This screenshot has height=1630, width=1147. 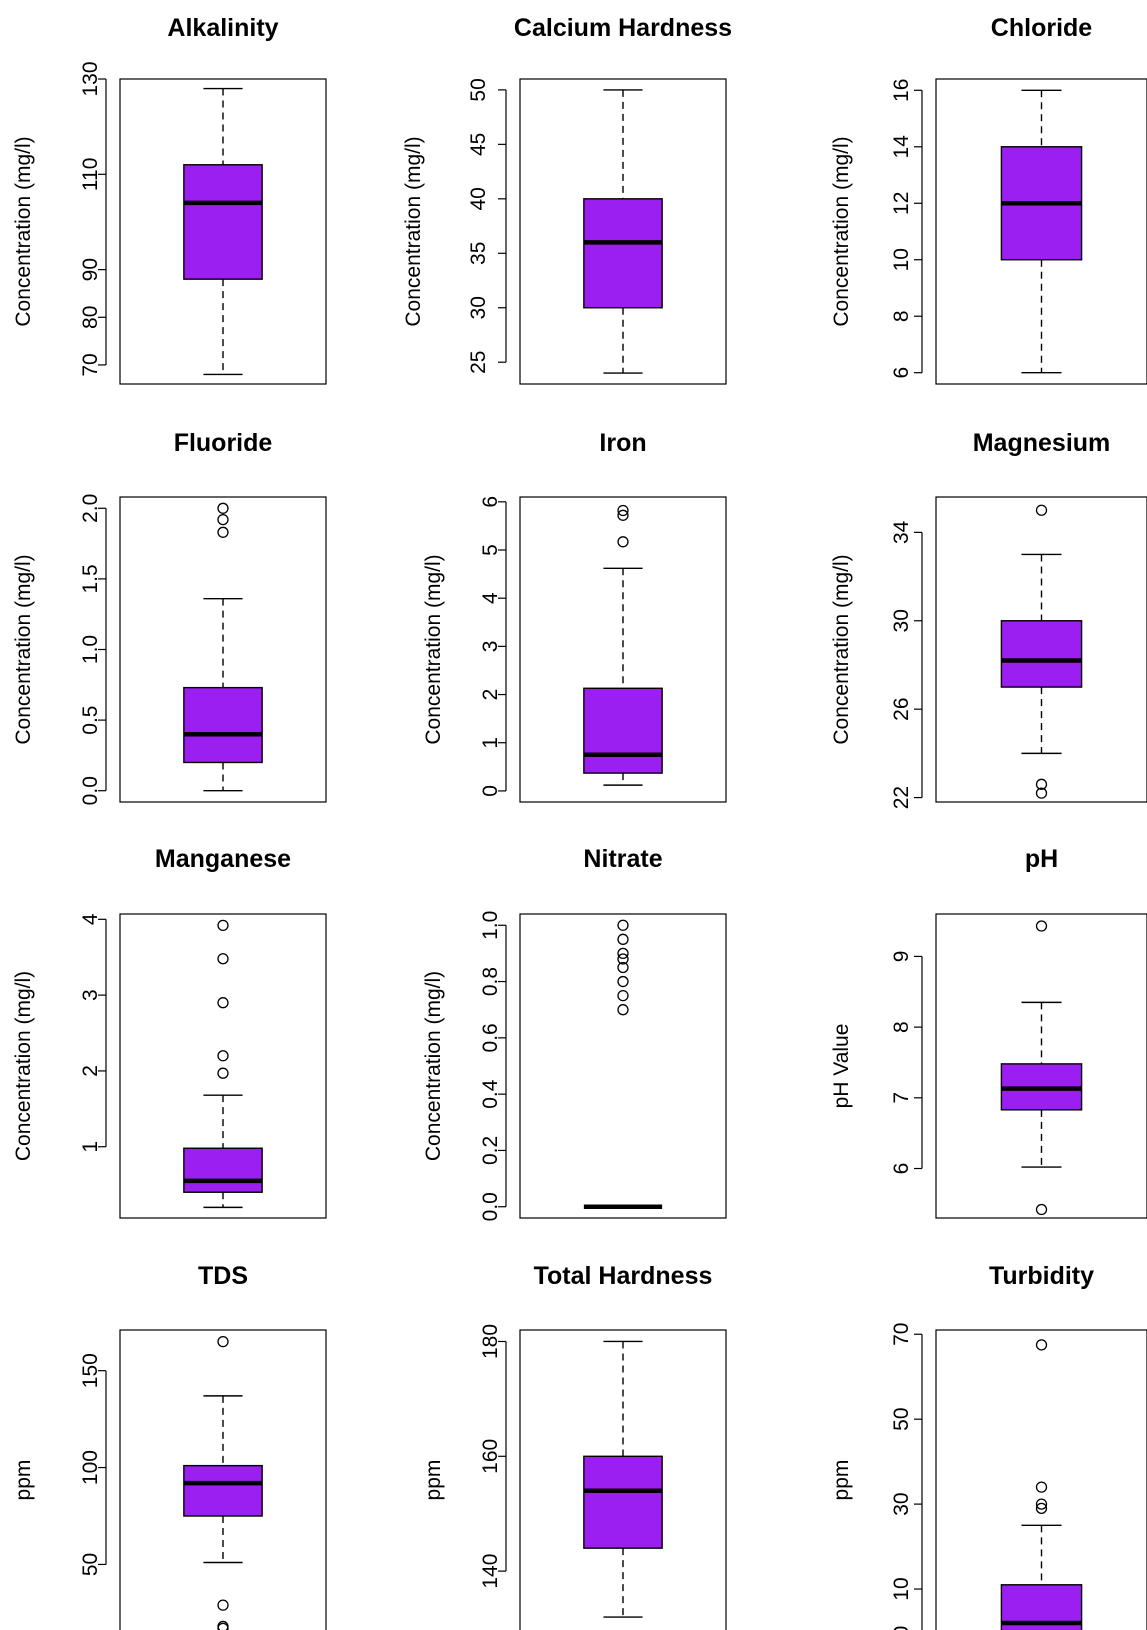 I want to click on y-tick-label: 130, so click(x=90, y=78).